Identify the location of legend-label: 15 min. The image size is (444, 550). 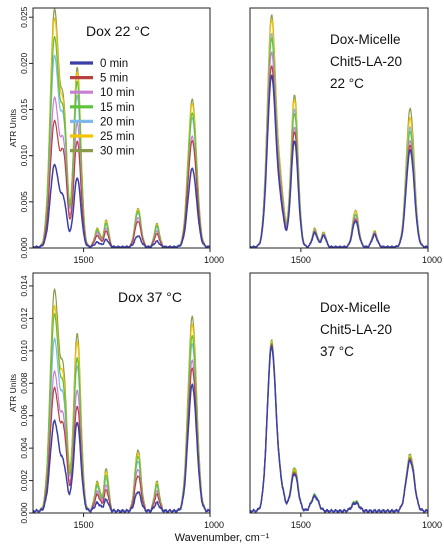
(117, 108).